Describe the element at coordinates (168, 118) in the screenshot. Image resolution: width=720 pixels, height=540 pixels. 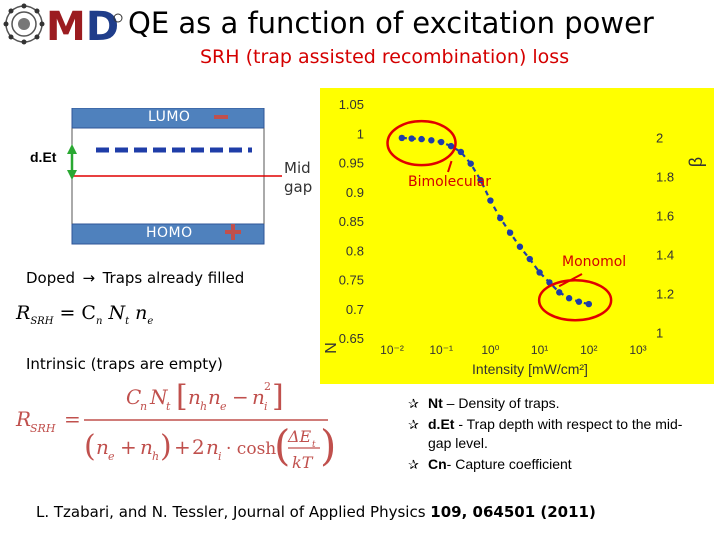
I see `lumo-band` at that location.